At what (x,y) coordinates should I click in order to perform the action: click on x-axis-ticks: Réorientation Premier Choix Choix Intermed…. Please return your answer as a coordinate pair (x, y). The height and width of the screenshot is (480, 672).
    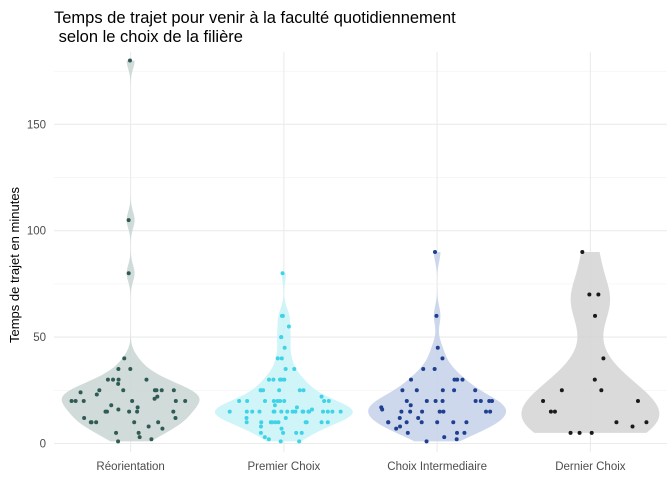
    Looking at the image, I should click on (360, 467).